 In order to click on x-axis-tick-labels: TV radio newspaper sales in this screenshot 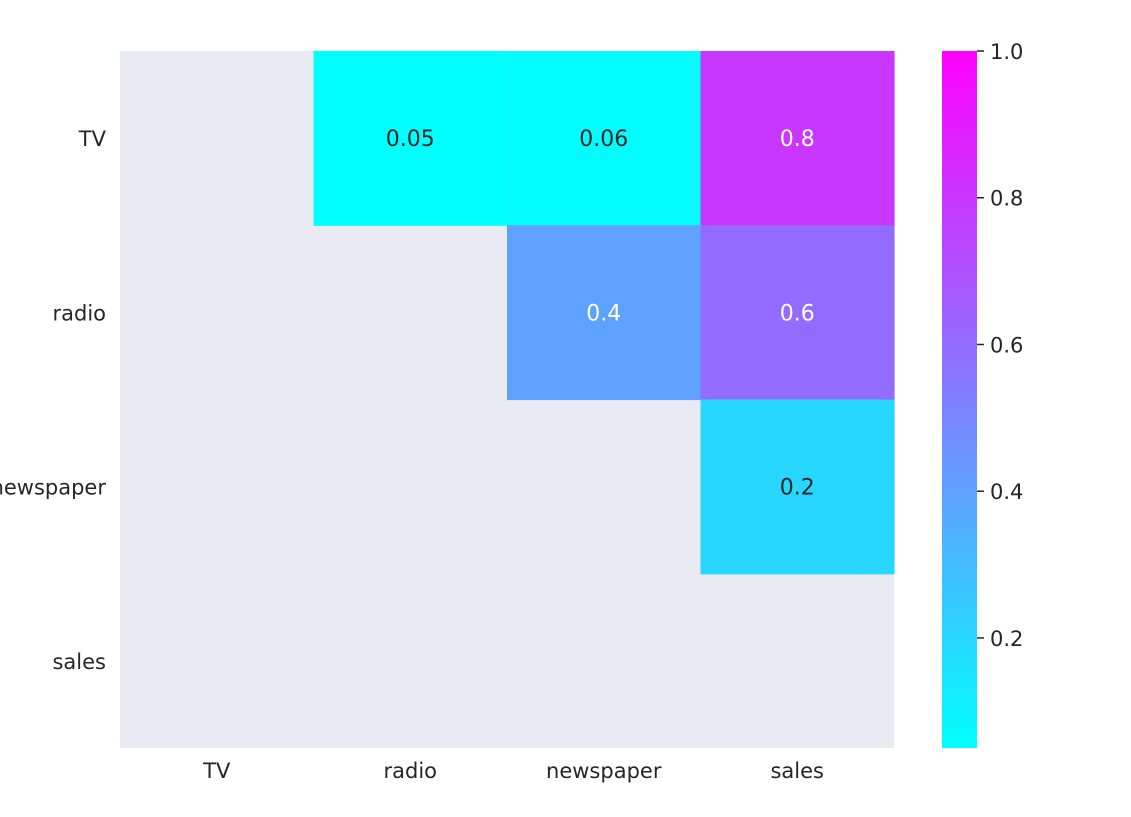, I will do `click(513, 771)`.